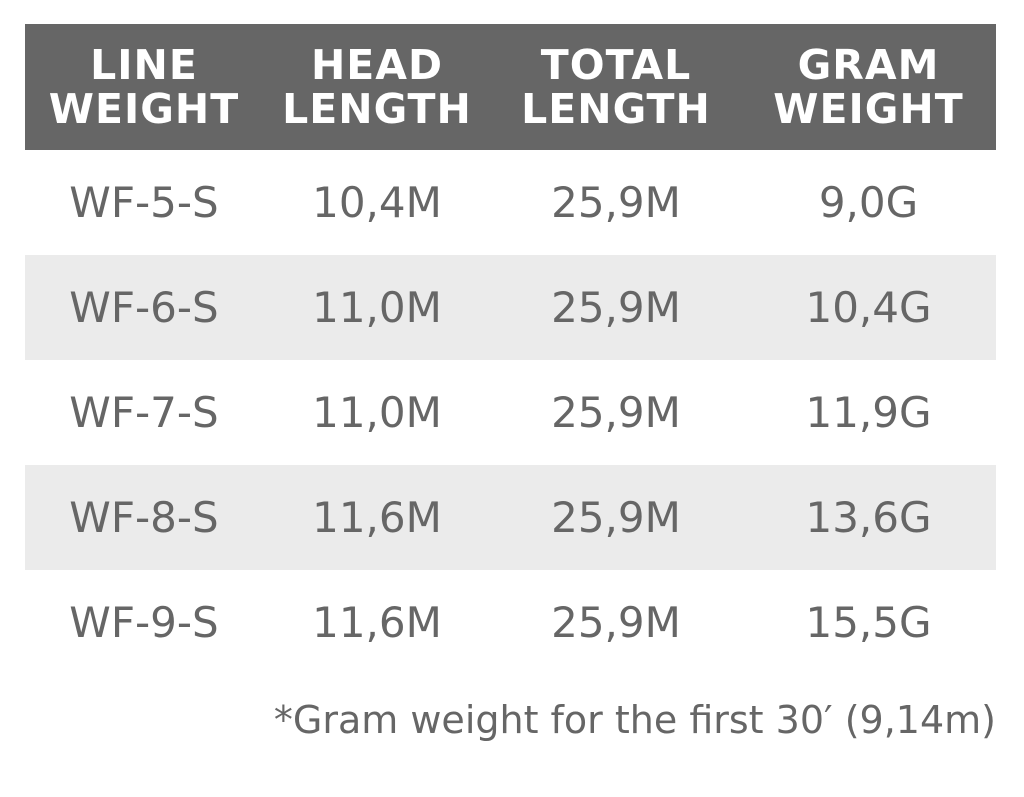 This screenshot has height=797, width=1024. Describe the element at coordinates (510, 202) in the screenshot. I see `table-row: WF-5-S 10,4M 25,9M 9,0G` at that location.